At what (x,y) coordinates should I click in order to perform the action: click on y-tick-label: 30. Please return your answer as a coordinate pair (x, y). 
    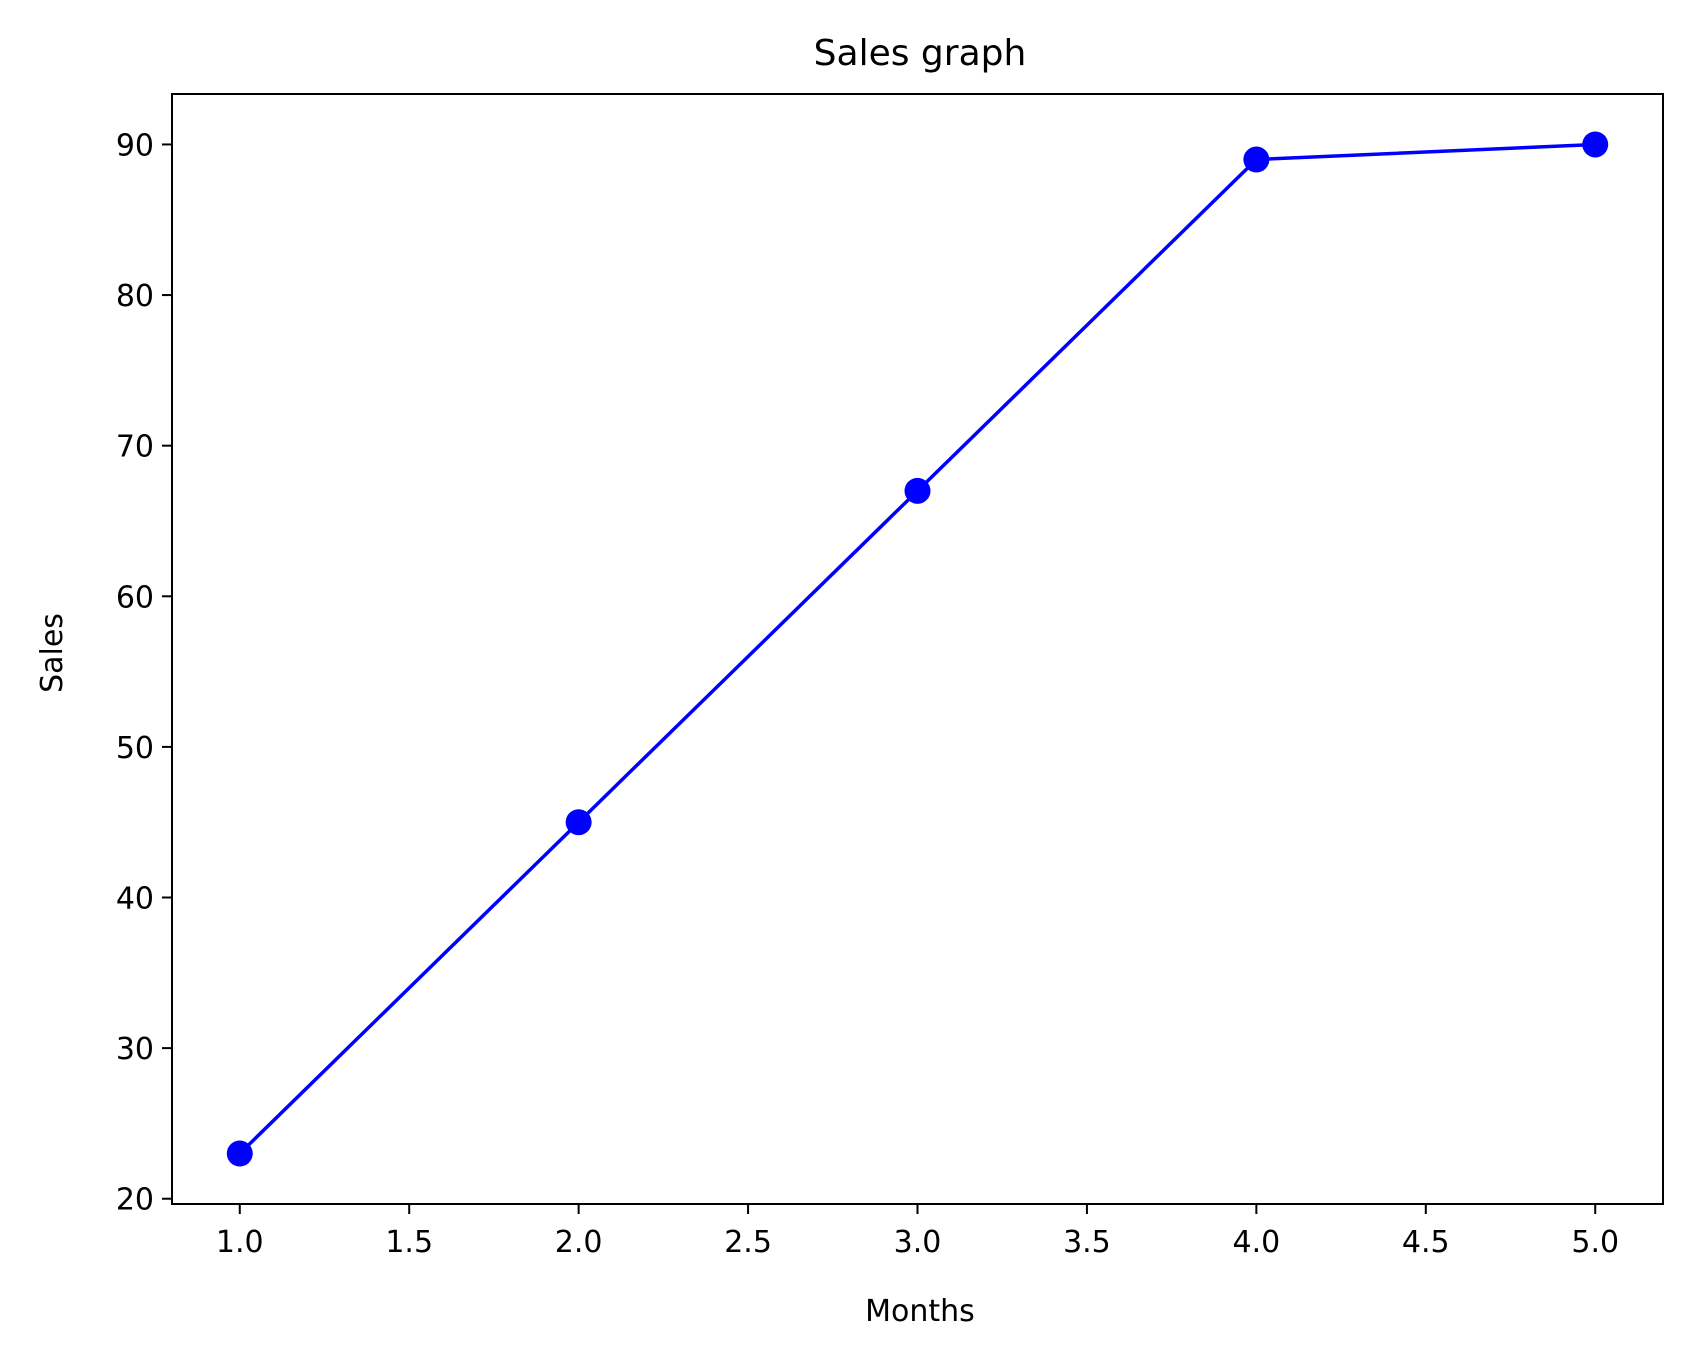
    Looking at the image, I should click on (135, 1049).